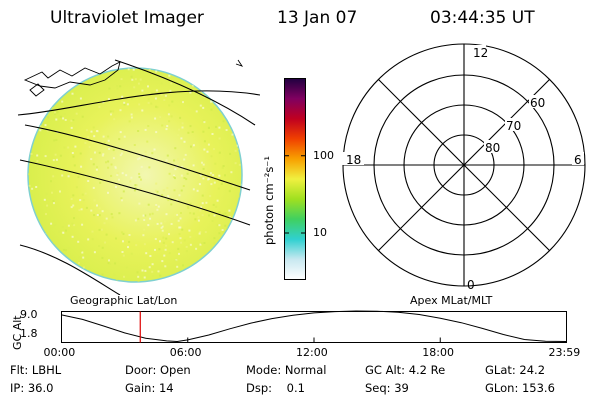 The image size is (600, 400). I want to click on colorbar-tick-10: 10, so click(320, 232).